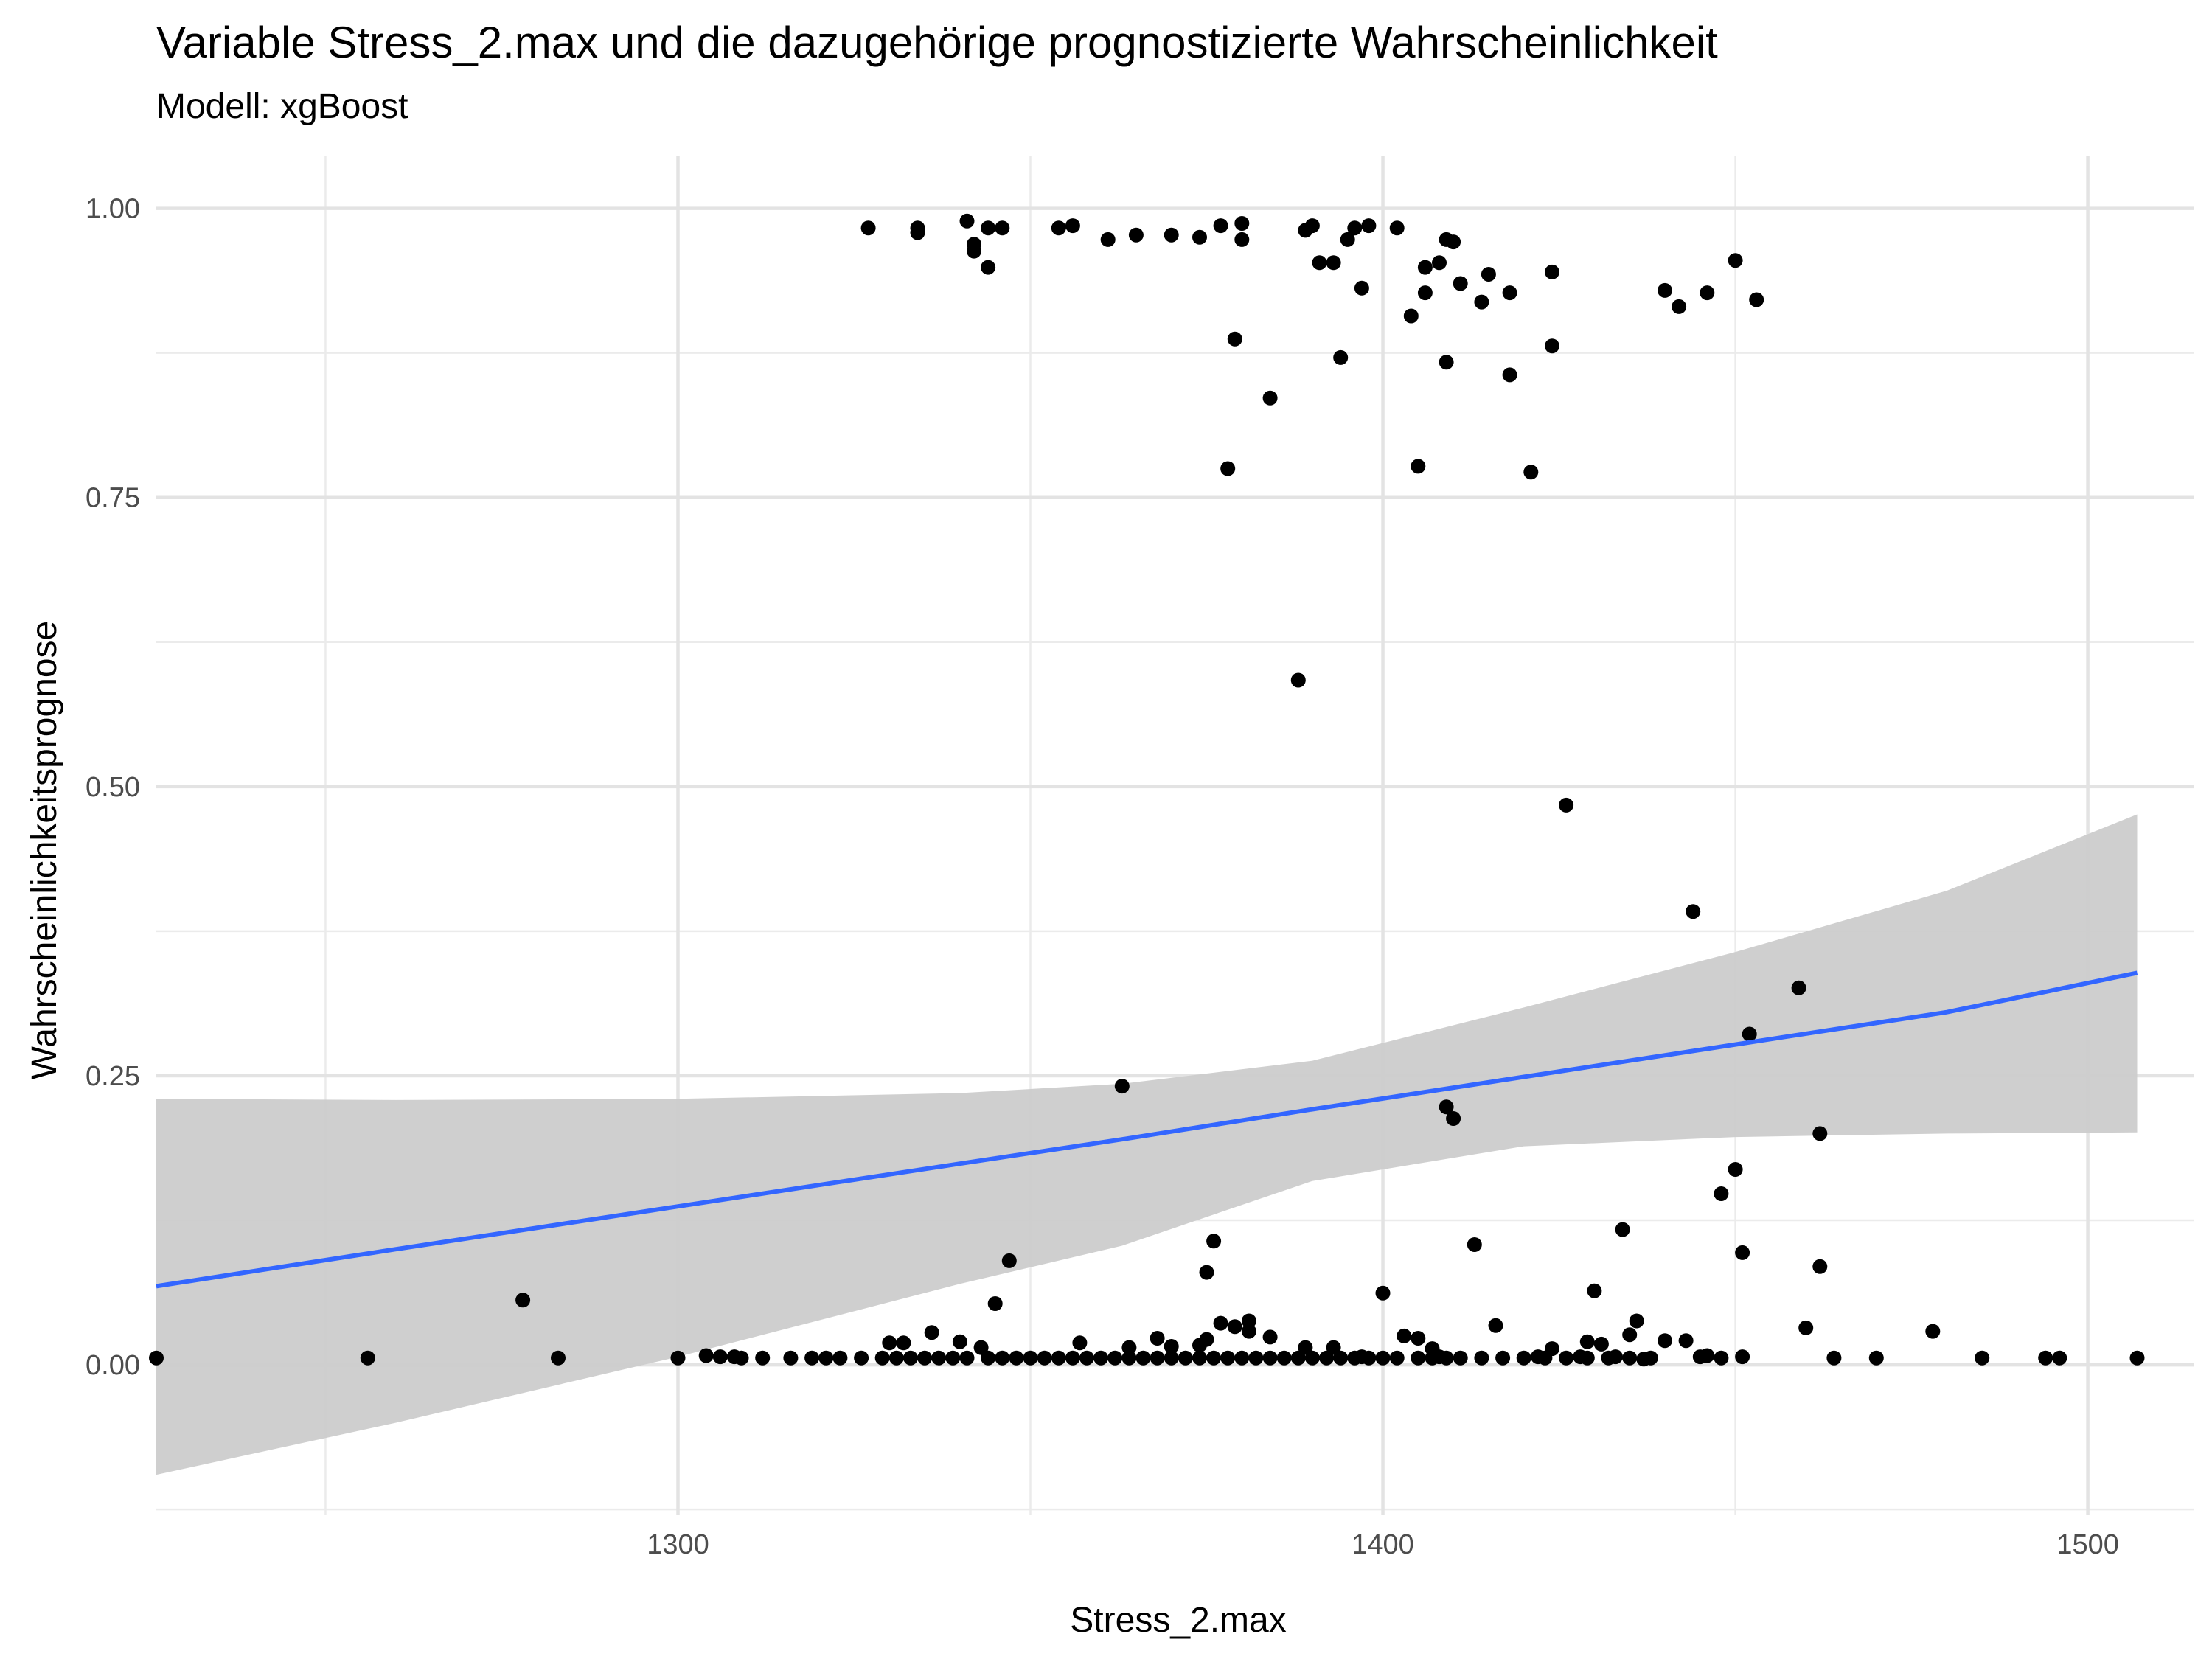  I want to click on x-axis-ticks: 1300 1400 1500, so click(1383, 1544).